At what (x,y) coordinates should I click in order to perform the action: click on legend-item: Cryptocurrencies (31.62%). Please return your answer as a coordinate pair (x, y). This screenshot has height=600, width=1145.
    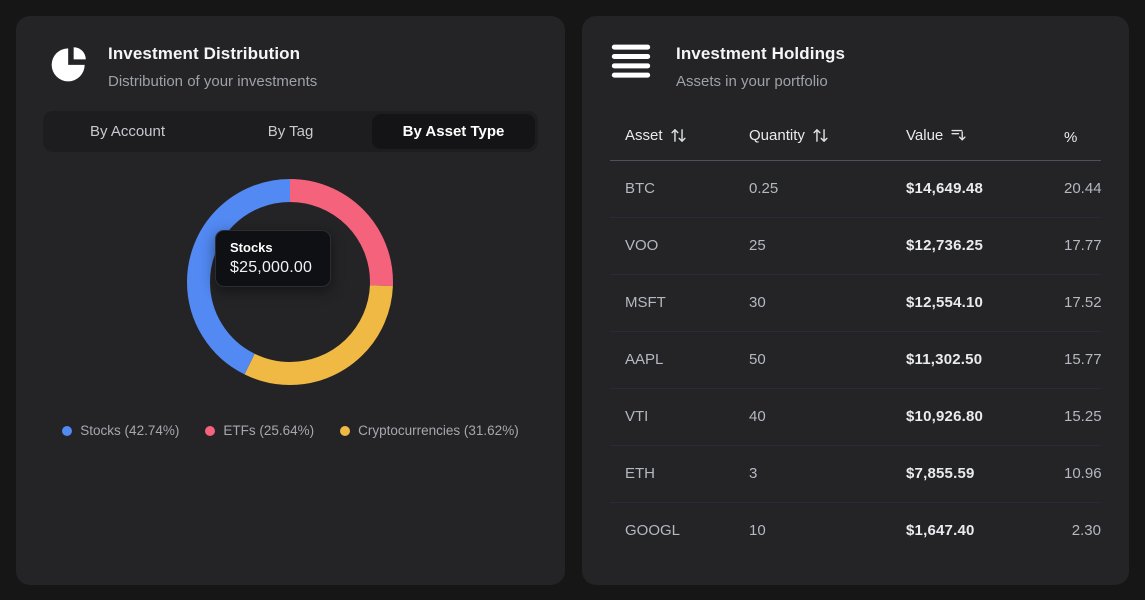
    Looking at the image, I should click on (429, 430).